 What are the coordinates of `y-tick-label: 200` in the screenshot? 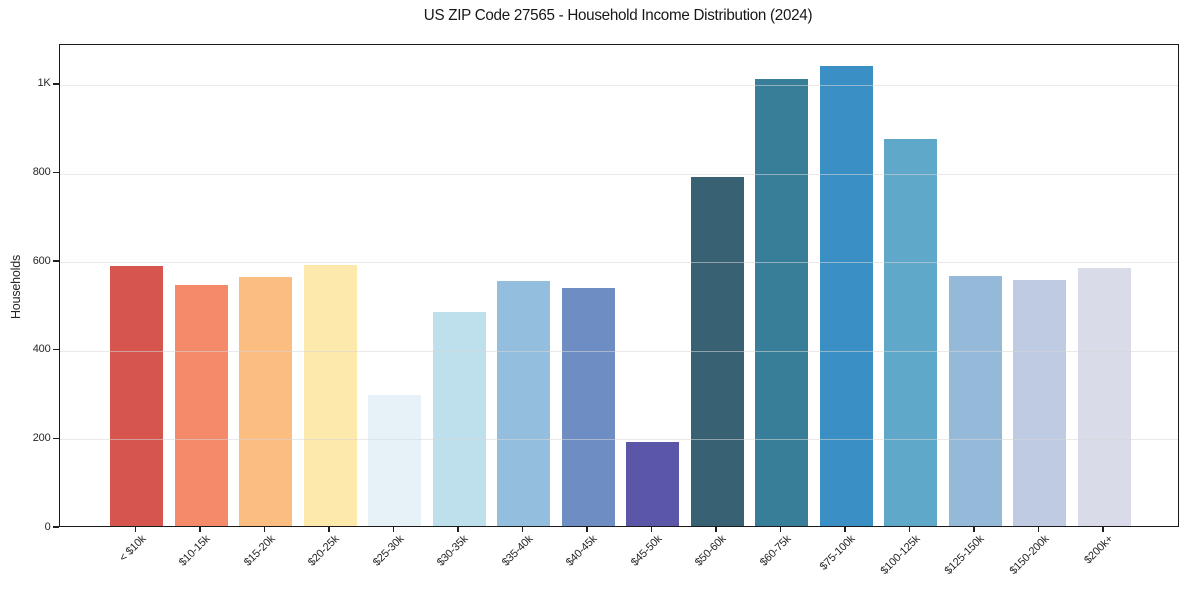 It's located at (41, 437).